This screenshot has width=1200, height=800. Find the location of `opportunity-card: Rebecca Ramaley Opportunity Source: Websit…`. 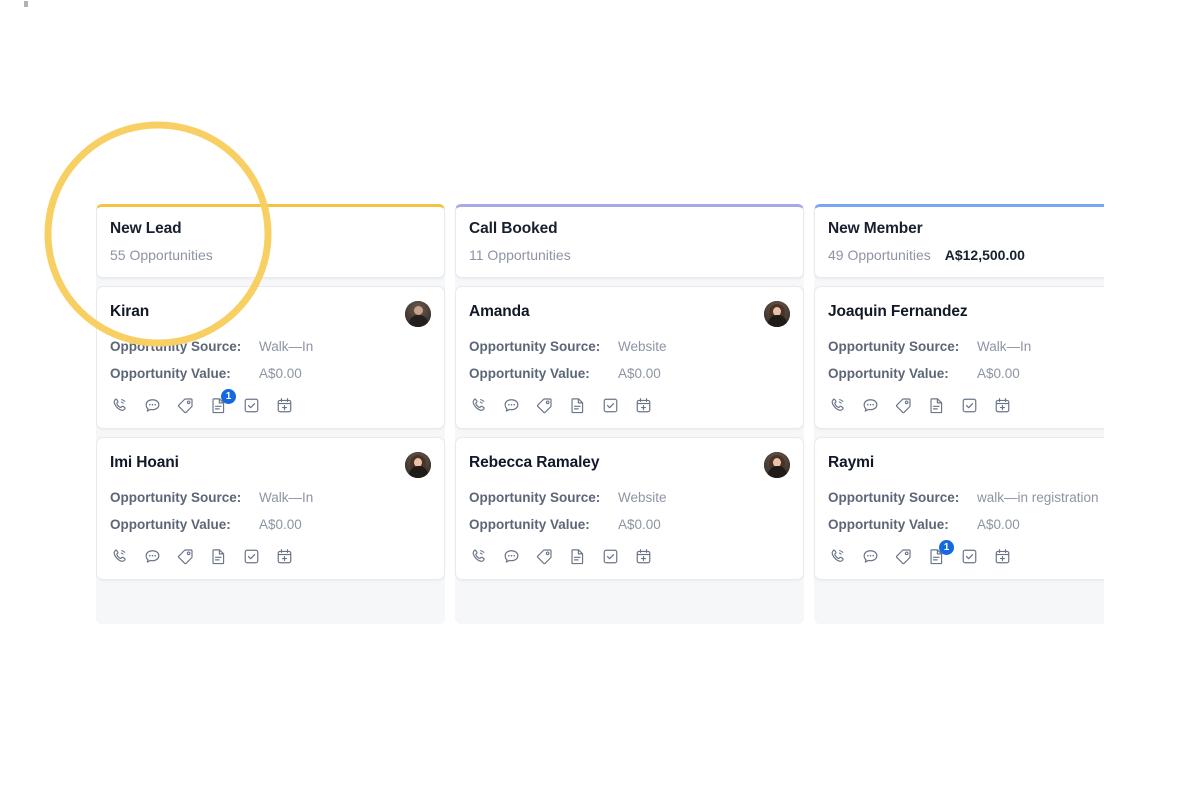

opportunity-card: Rebecca Ramaley Opportunity Source: Websit… is located at coordinates (629, 509).